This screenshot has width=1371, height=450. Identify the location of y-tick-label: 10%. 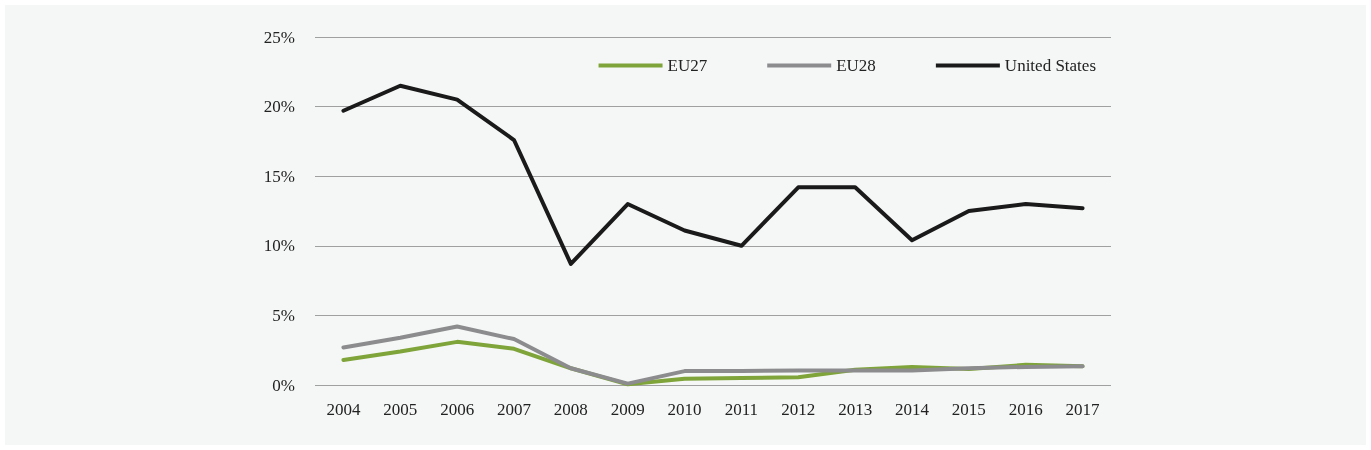
(279, 246).